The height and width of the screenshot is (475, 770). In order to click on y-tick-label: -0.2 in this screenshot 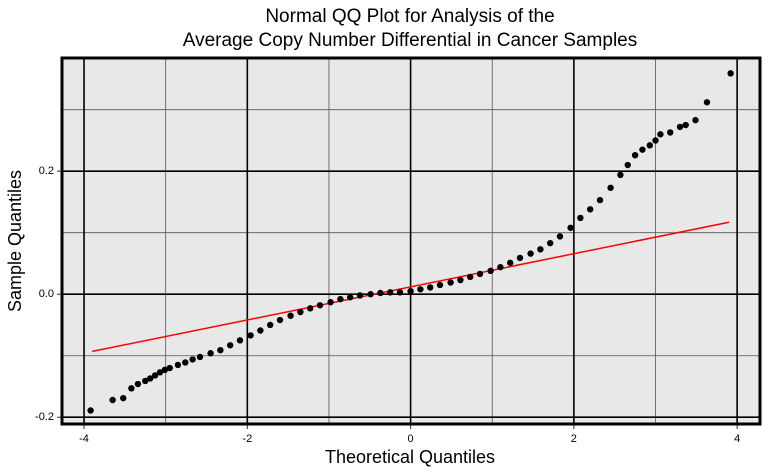, I will do `click(44, 417)`.